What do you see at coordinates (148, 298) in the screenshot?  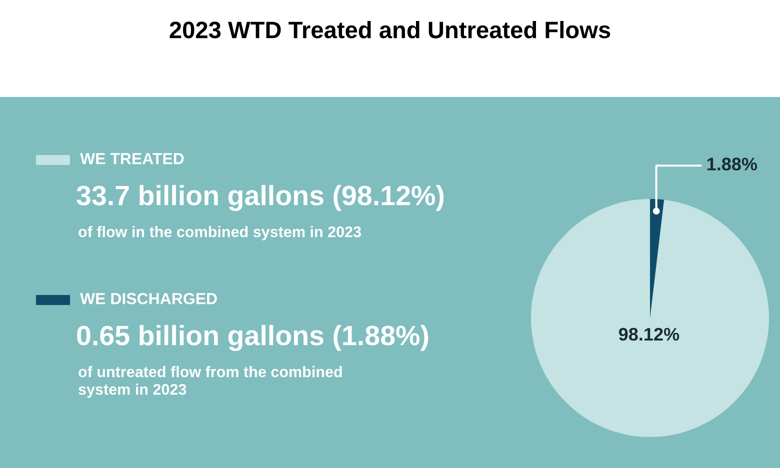 I see `legend-label: WE DISCHARGED` at bounding box center [148, 298].